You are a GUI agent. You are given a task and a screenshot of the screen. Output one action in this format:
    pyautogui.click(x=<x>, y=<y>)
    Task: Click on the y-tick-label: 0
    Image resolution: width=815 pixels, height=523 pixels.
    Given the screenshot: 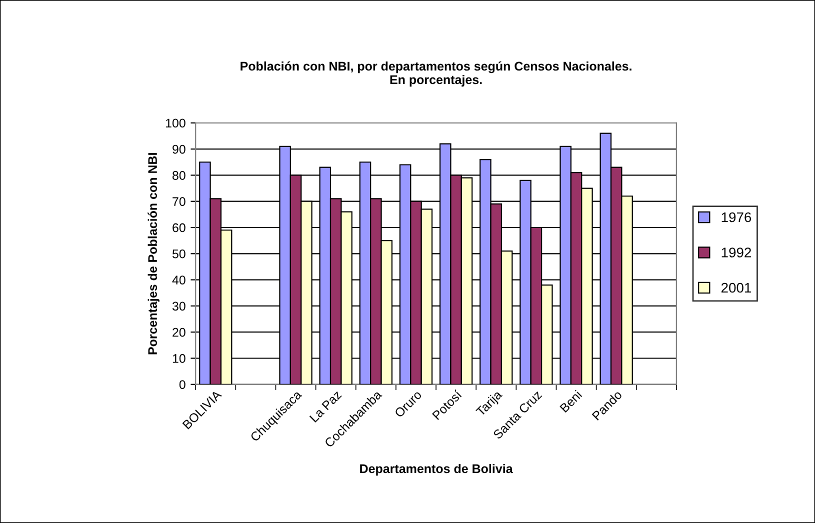 What is the action you would take?
    pyautogui.click(x=182, y=385)
    